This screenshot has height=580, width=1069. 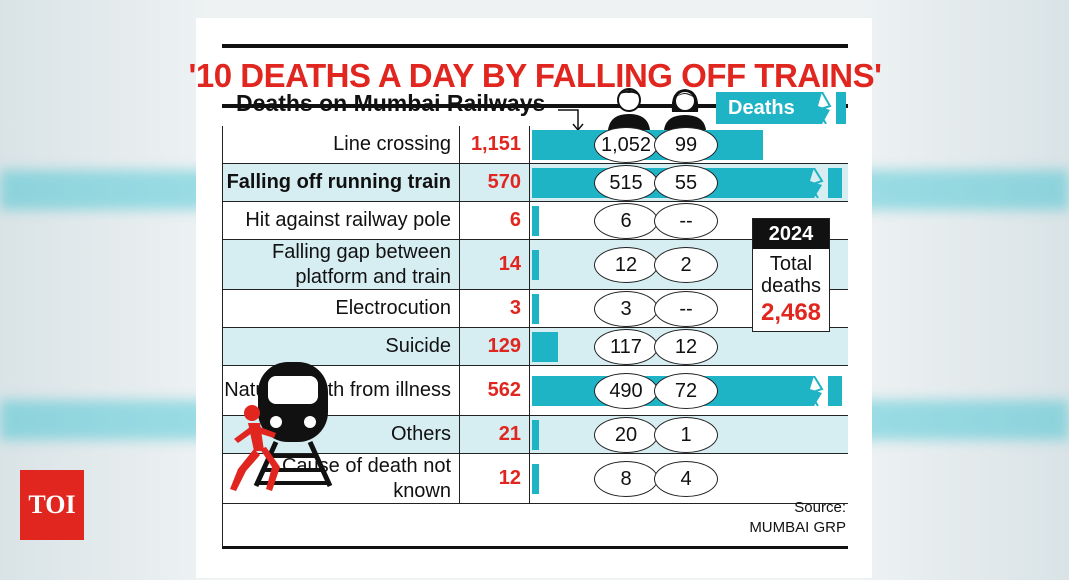 I want to click on bar-legend-label: Deaths, so click(x=761, y=107).